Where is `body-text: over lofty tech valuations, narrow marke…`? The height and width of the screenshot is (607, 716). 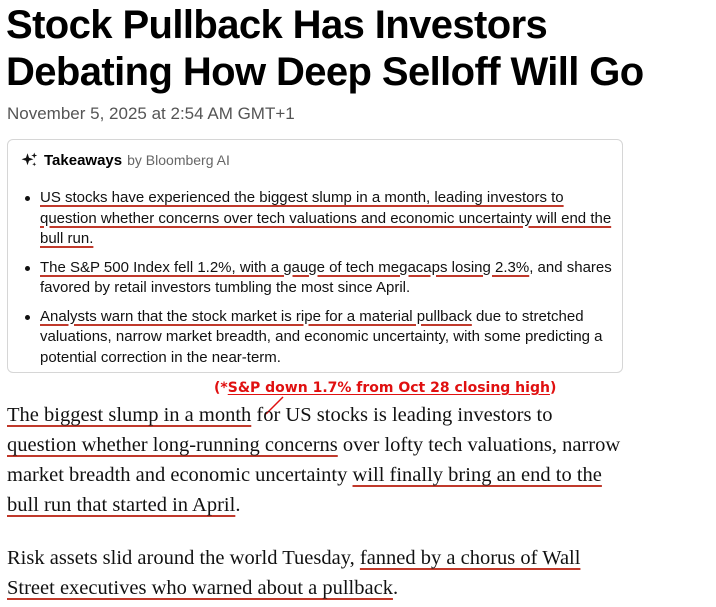
body-text: over lofty tech valuations, narrow marke… is located at coordinates (314, 460).